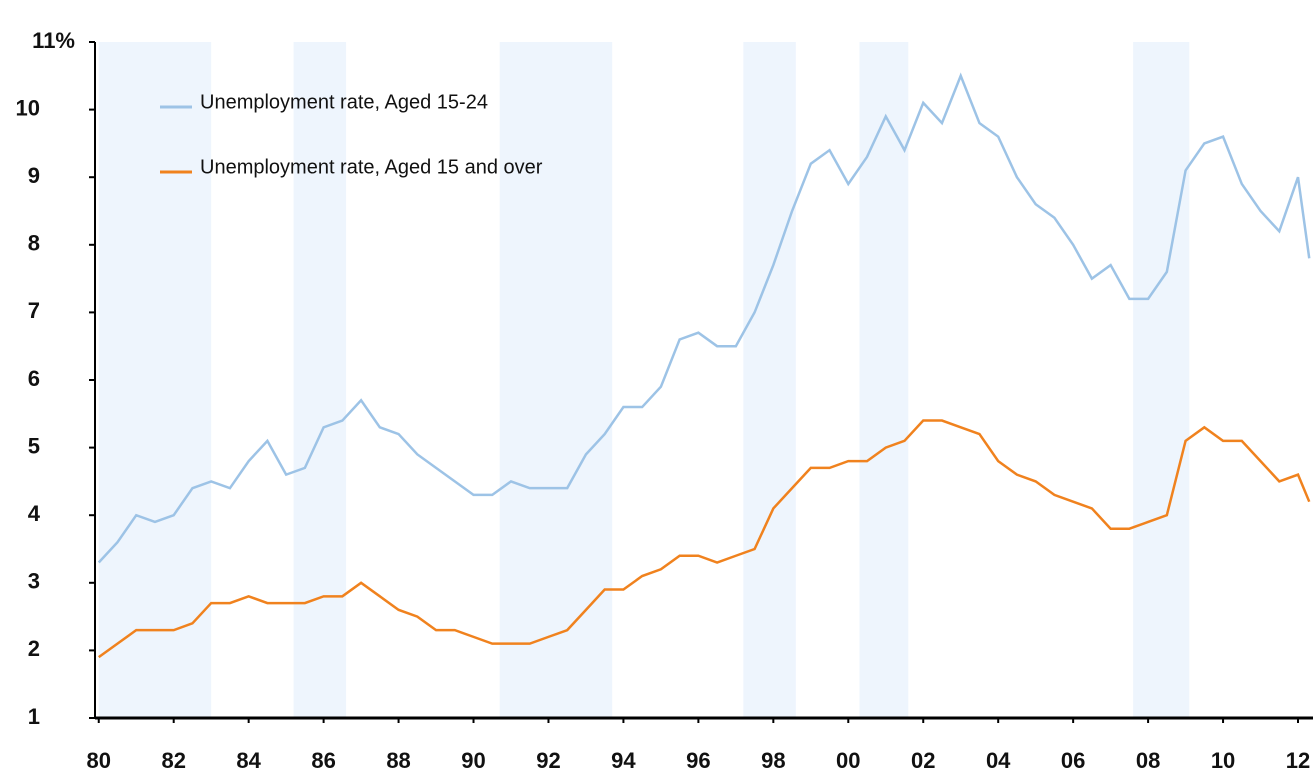  What do you see at coordinates (548, 760) in the screenshot?
I see `x-tick-label: 92` at bounding box center [548, 760].